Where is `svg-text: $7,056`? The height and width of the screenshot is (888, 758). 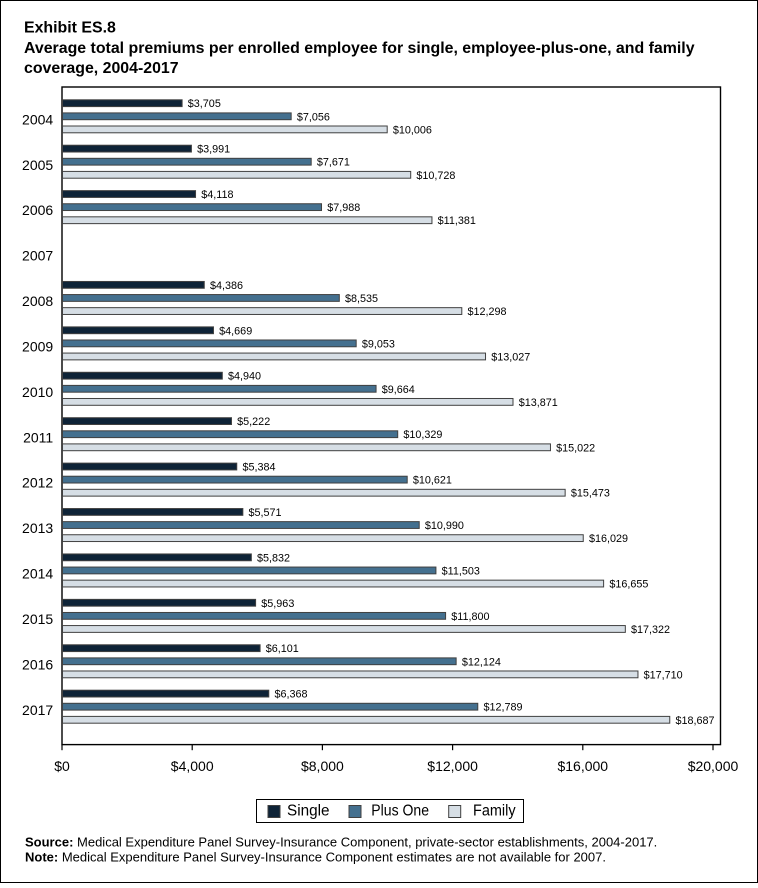 svg-text: $7,056 is located at coordinates (313, 117).